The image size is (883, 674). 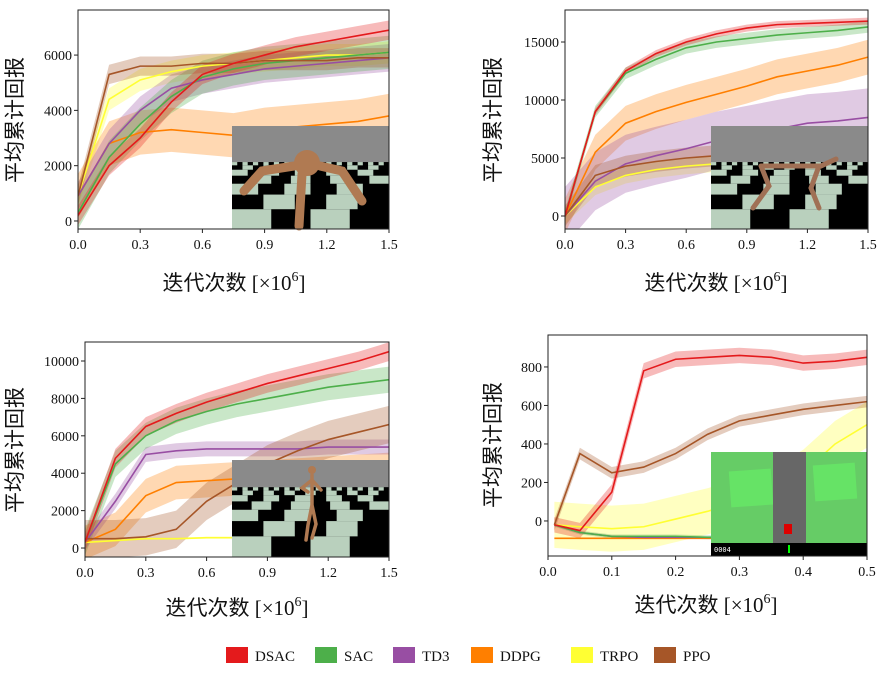 What do you see at coordinates (619, 657) in the screenshot?
I see `legend-label: TRPO` at bounding box center [619, 657].